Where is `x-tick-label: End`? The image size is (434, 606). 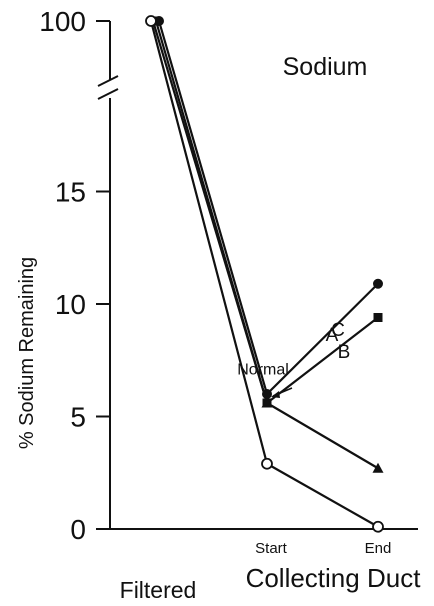 x-tick-label: End is located at coordinates (378, 548).